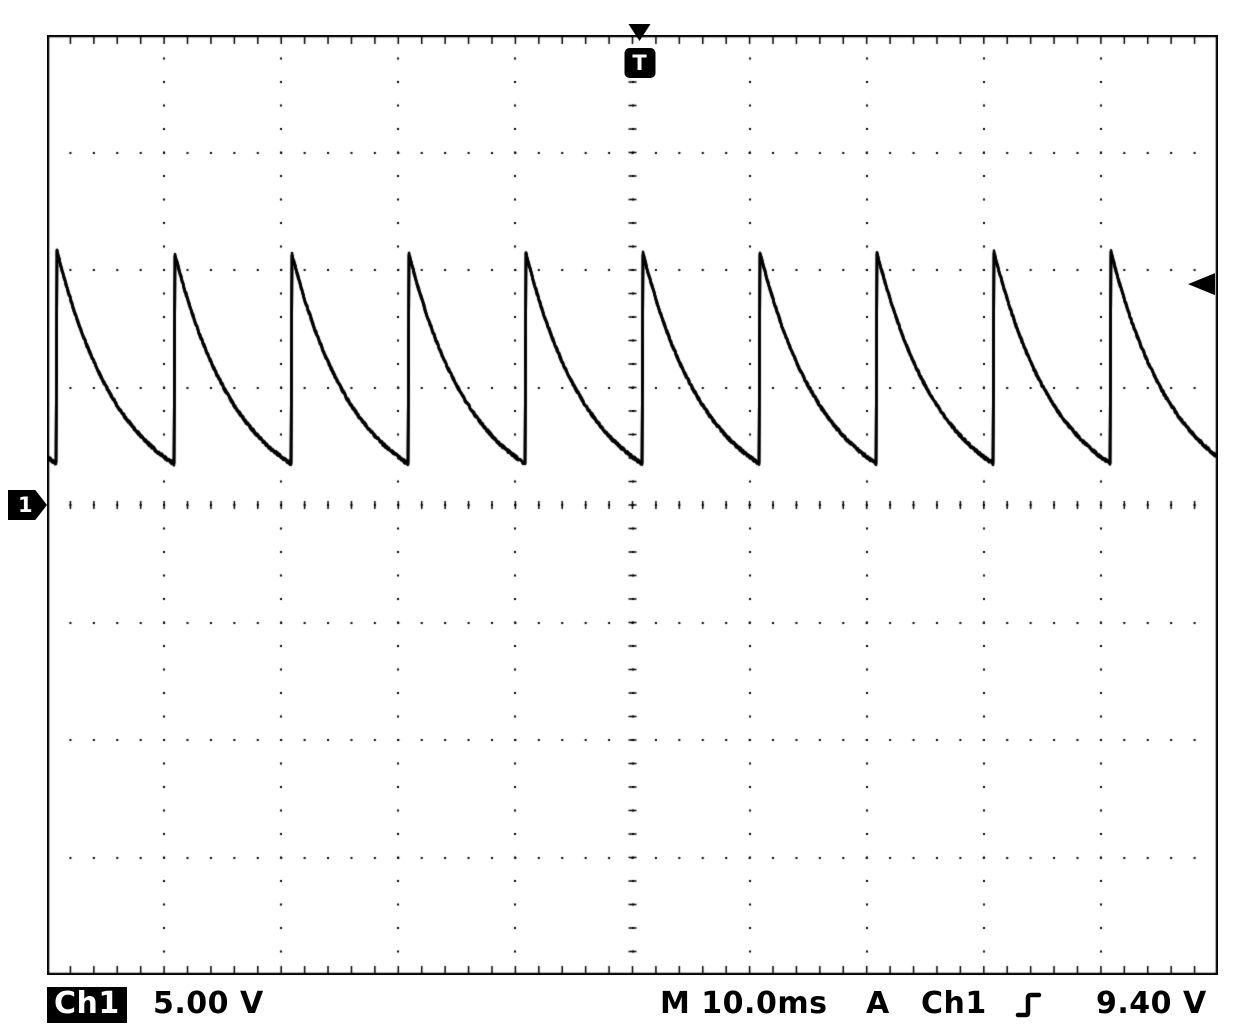 Image resolution: width=1248 pixels, height=1028 pixels. Describe the element at coordinates (954, 1003) in the screenshot. I see `trigger-source-readout: Ch1` at that location.